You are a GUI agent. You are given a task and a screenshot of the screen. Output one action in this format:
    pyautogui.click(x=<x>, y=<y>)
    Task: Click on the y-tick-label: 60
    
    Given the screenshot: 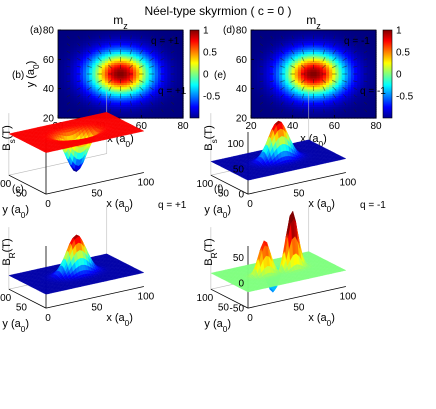 What is the action you would take?
    pyautogui.click(x=242, y=60)
    